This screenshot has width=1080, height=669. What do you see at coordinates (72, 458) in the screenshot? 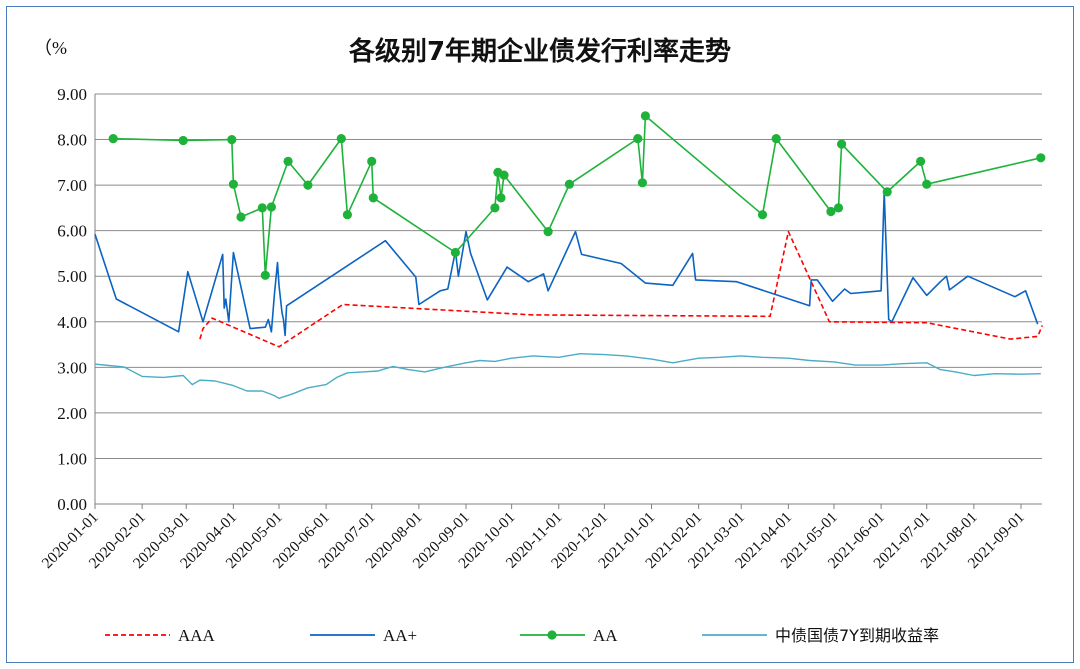
I see `y-tick-label: 1.00` at bounding box center [72, 458].